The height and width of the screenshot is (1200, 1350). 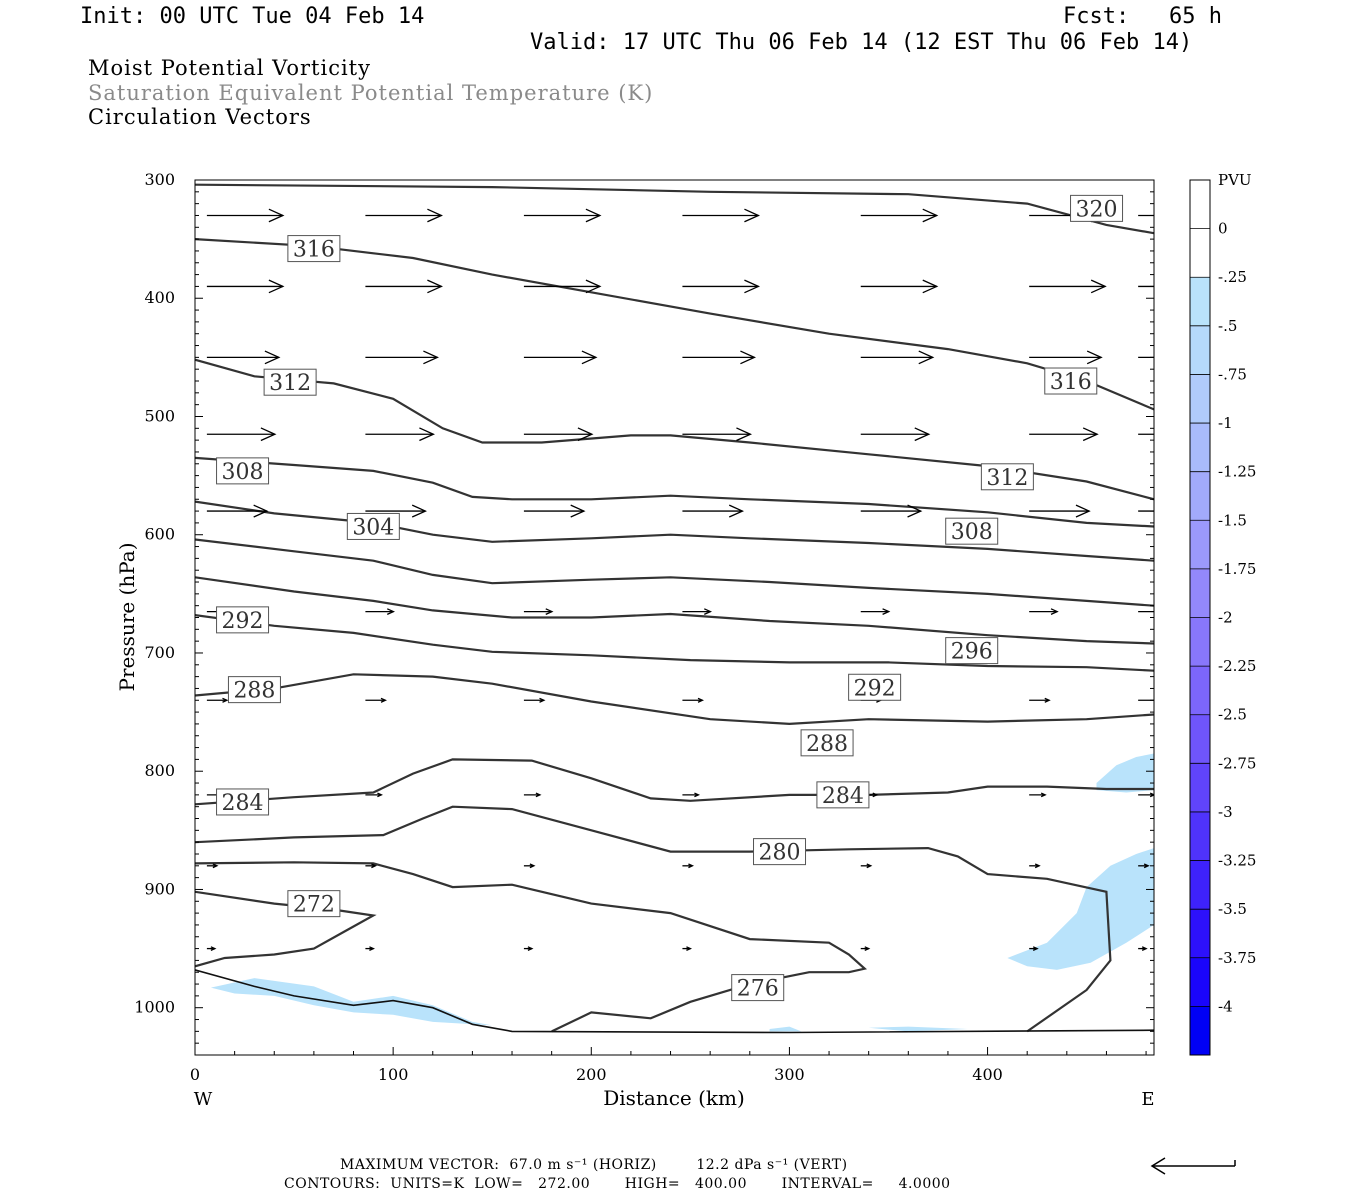 I want to click on y-tick-label-300: 300, so click(x=159, y=179).